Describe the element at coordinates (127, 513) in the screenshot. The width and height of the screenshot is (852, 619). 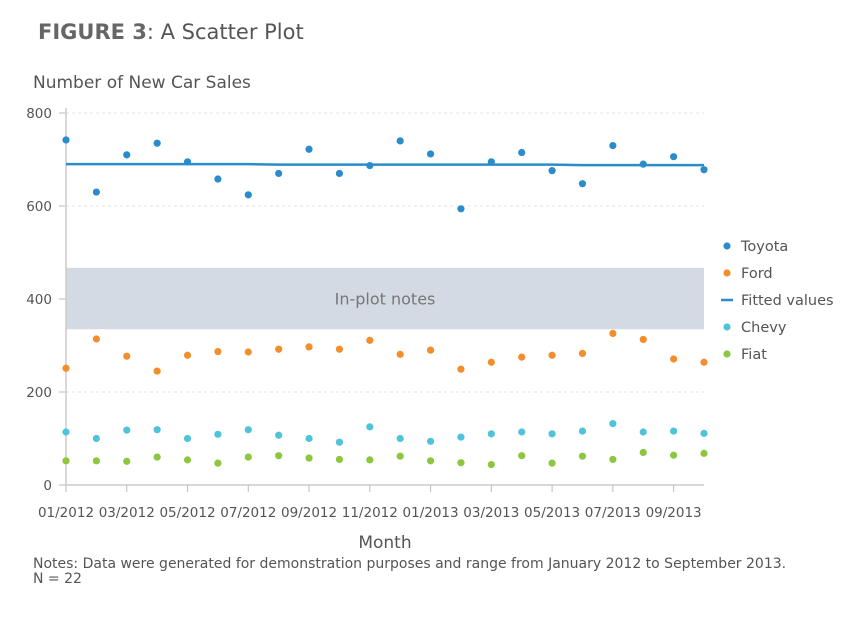
I see `x-tick-label: 03/2012` at that location.